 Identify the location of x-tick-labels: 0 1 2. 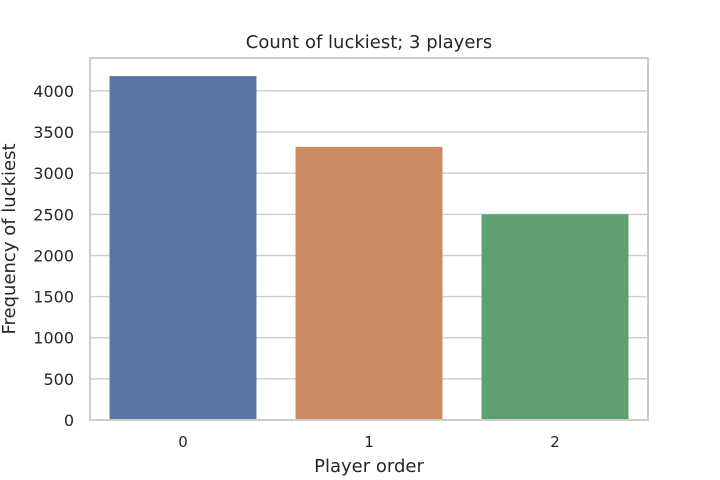
(369, 442).